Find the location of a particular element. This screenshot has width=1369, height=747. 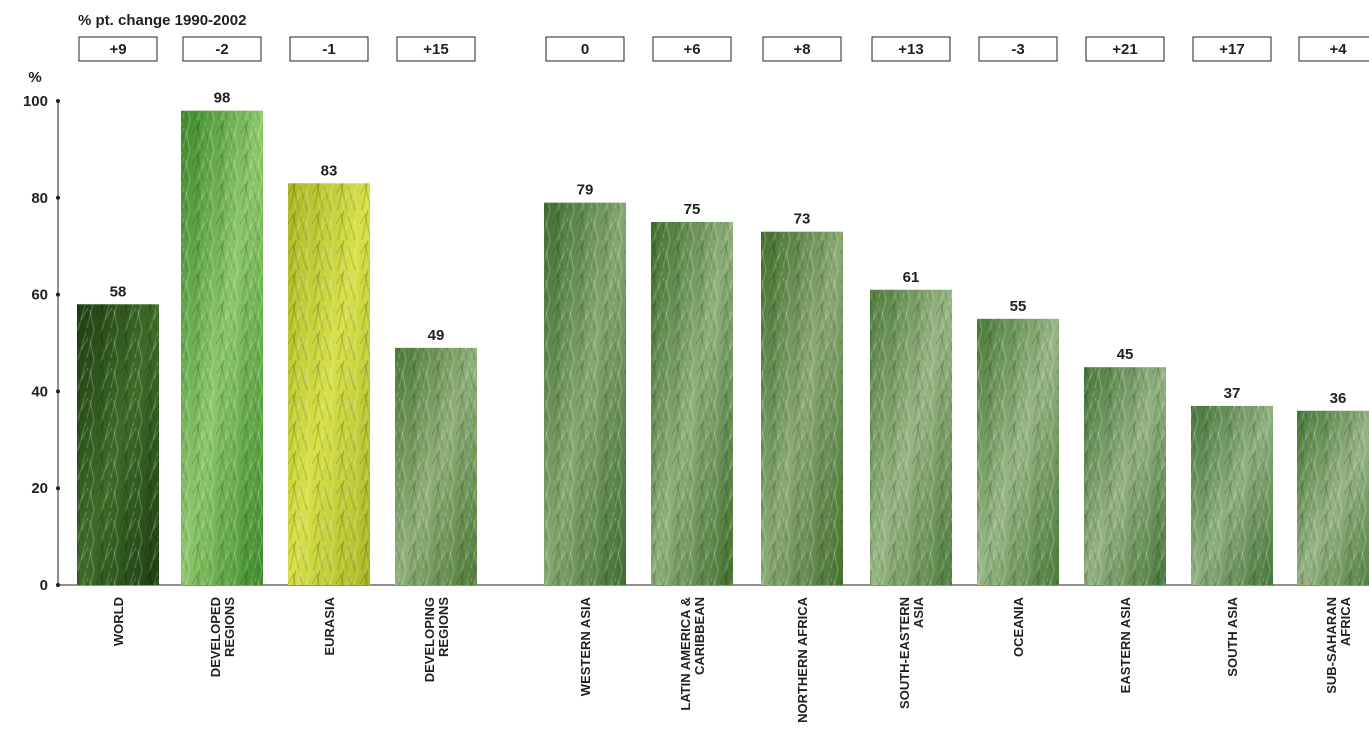

bar-value-label: 83 is located at coordinates (329, 170).